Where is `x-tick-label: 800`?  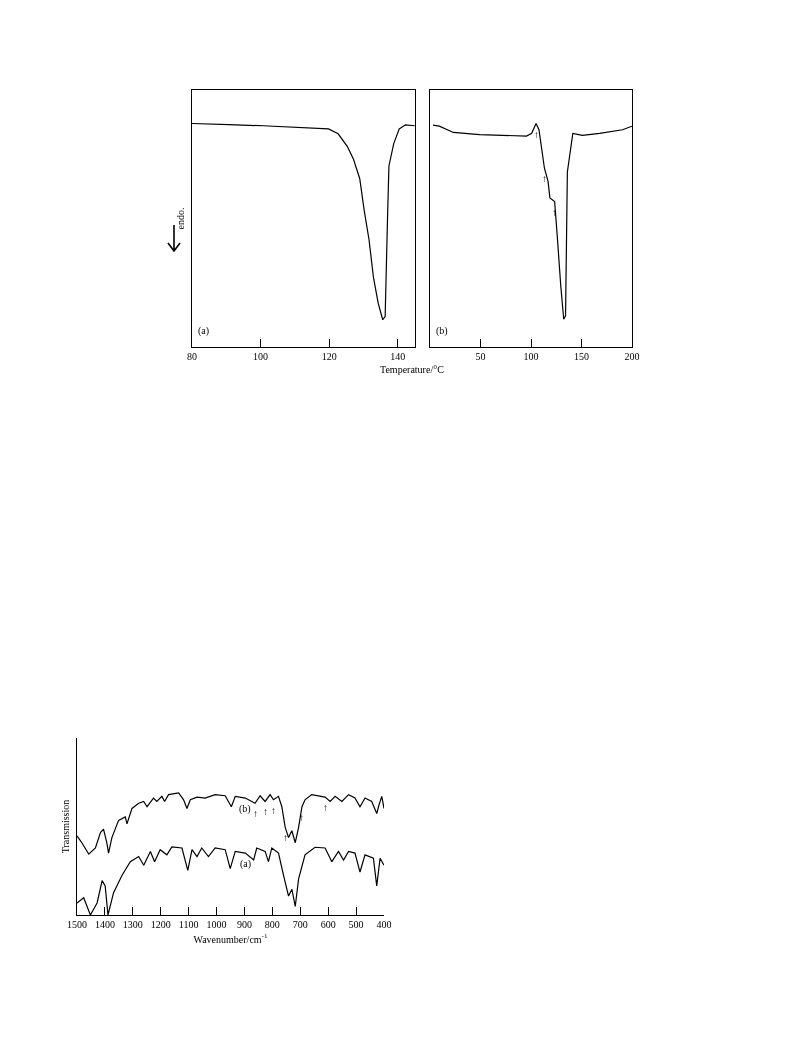 x-tick-label: 800 is located at coordinates (272, 924).